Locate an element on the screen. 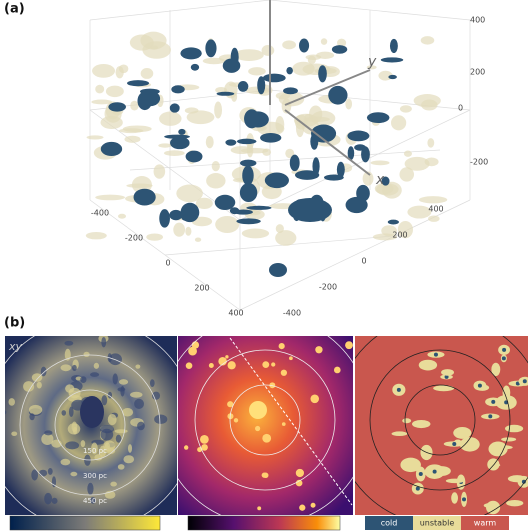 This screenshot has height=531, width=531. tick-label: 0 is located at coordinates (460, 108).